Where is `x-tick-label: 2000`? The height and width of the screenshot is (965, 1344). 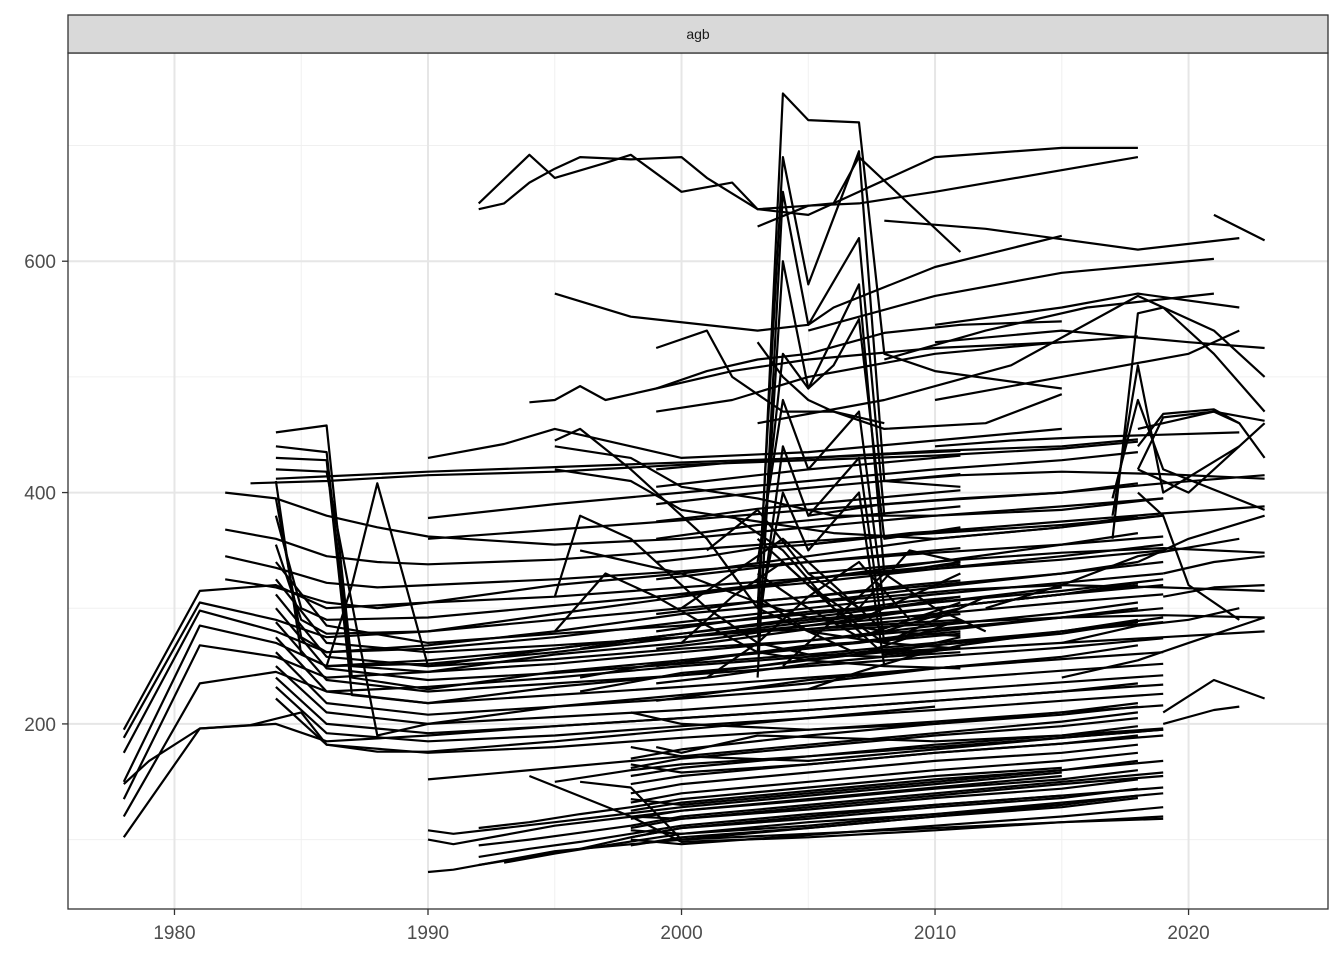
x-tick-label: 2000 is located at coordinates (681, 933).